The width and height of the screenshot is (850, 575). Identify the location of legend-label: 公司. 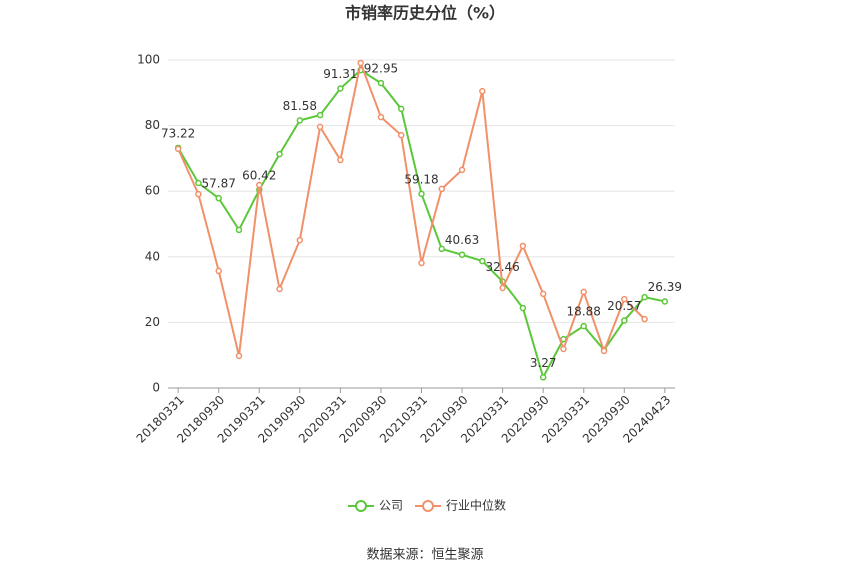
(391, 506).